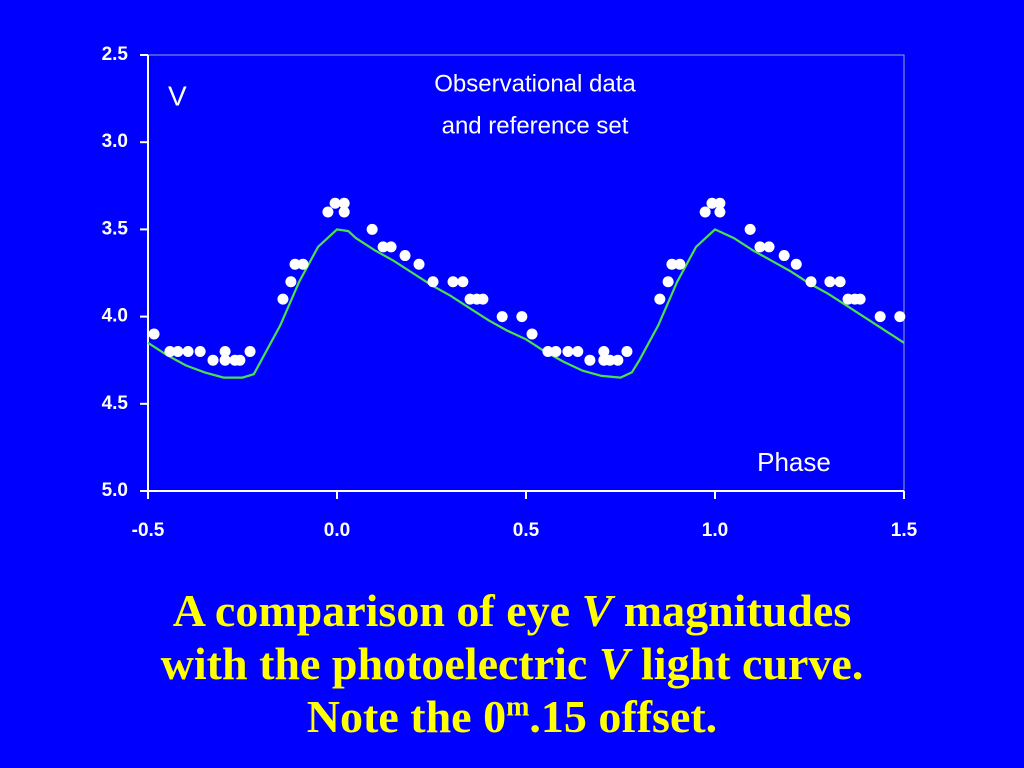 The width and height of the screenshot is (1024, 768). I want to click on text: Note the 0, so click(406, 716).